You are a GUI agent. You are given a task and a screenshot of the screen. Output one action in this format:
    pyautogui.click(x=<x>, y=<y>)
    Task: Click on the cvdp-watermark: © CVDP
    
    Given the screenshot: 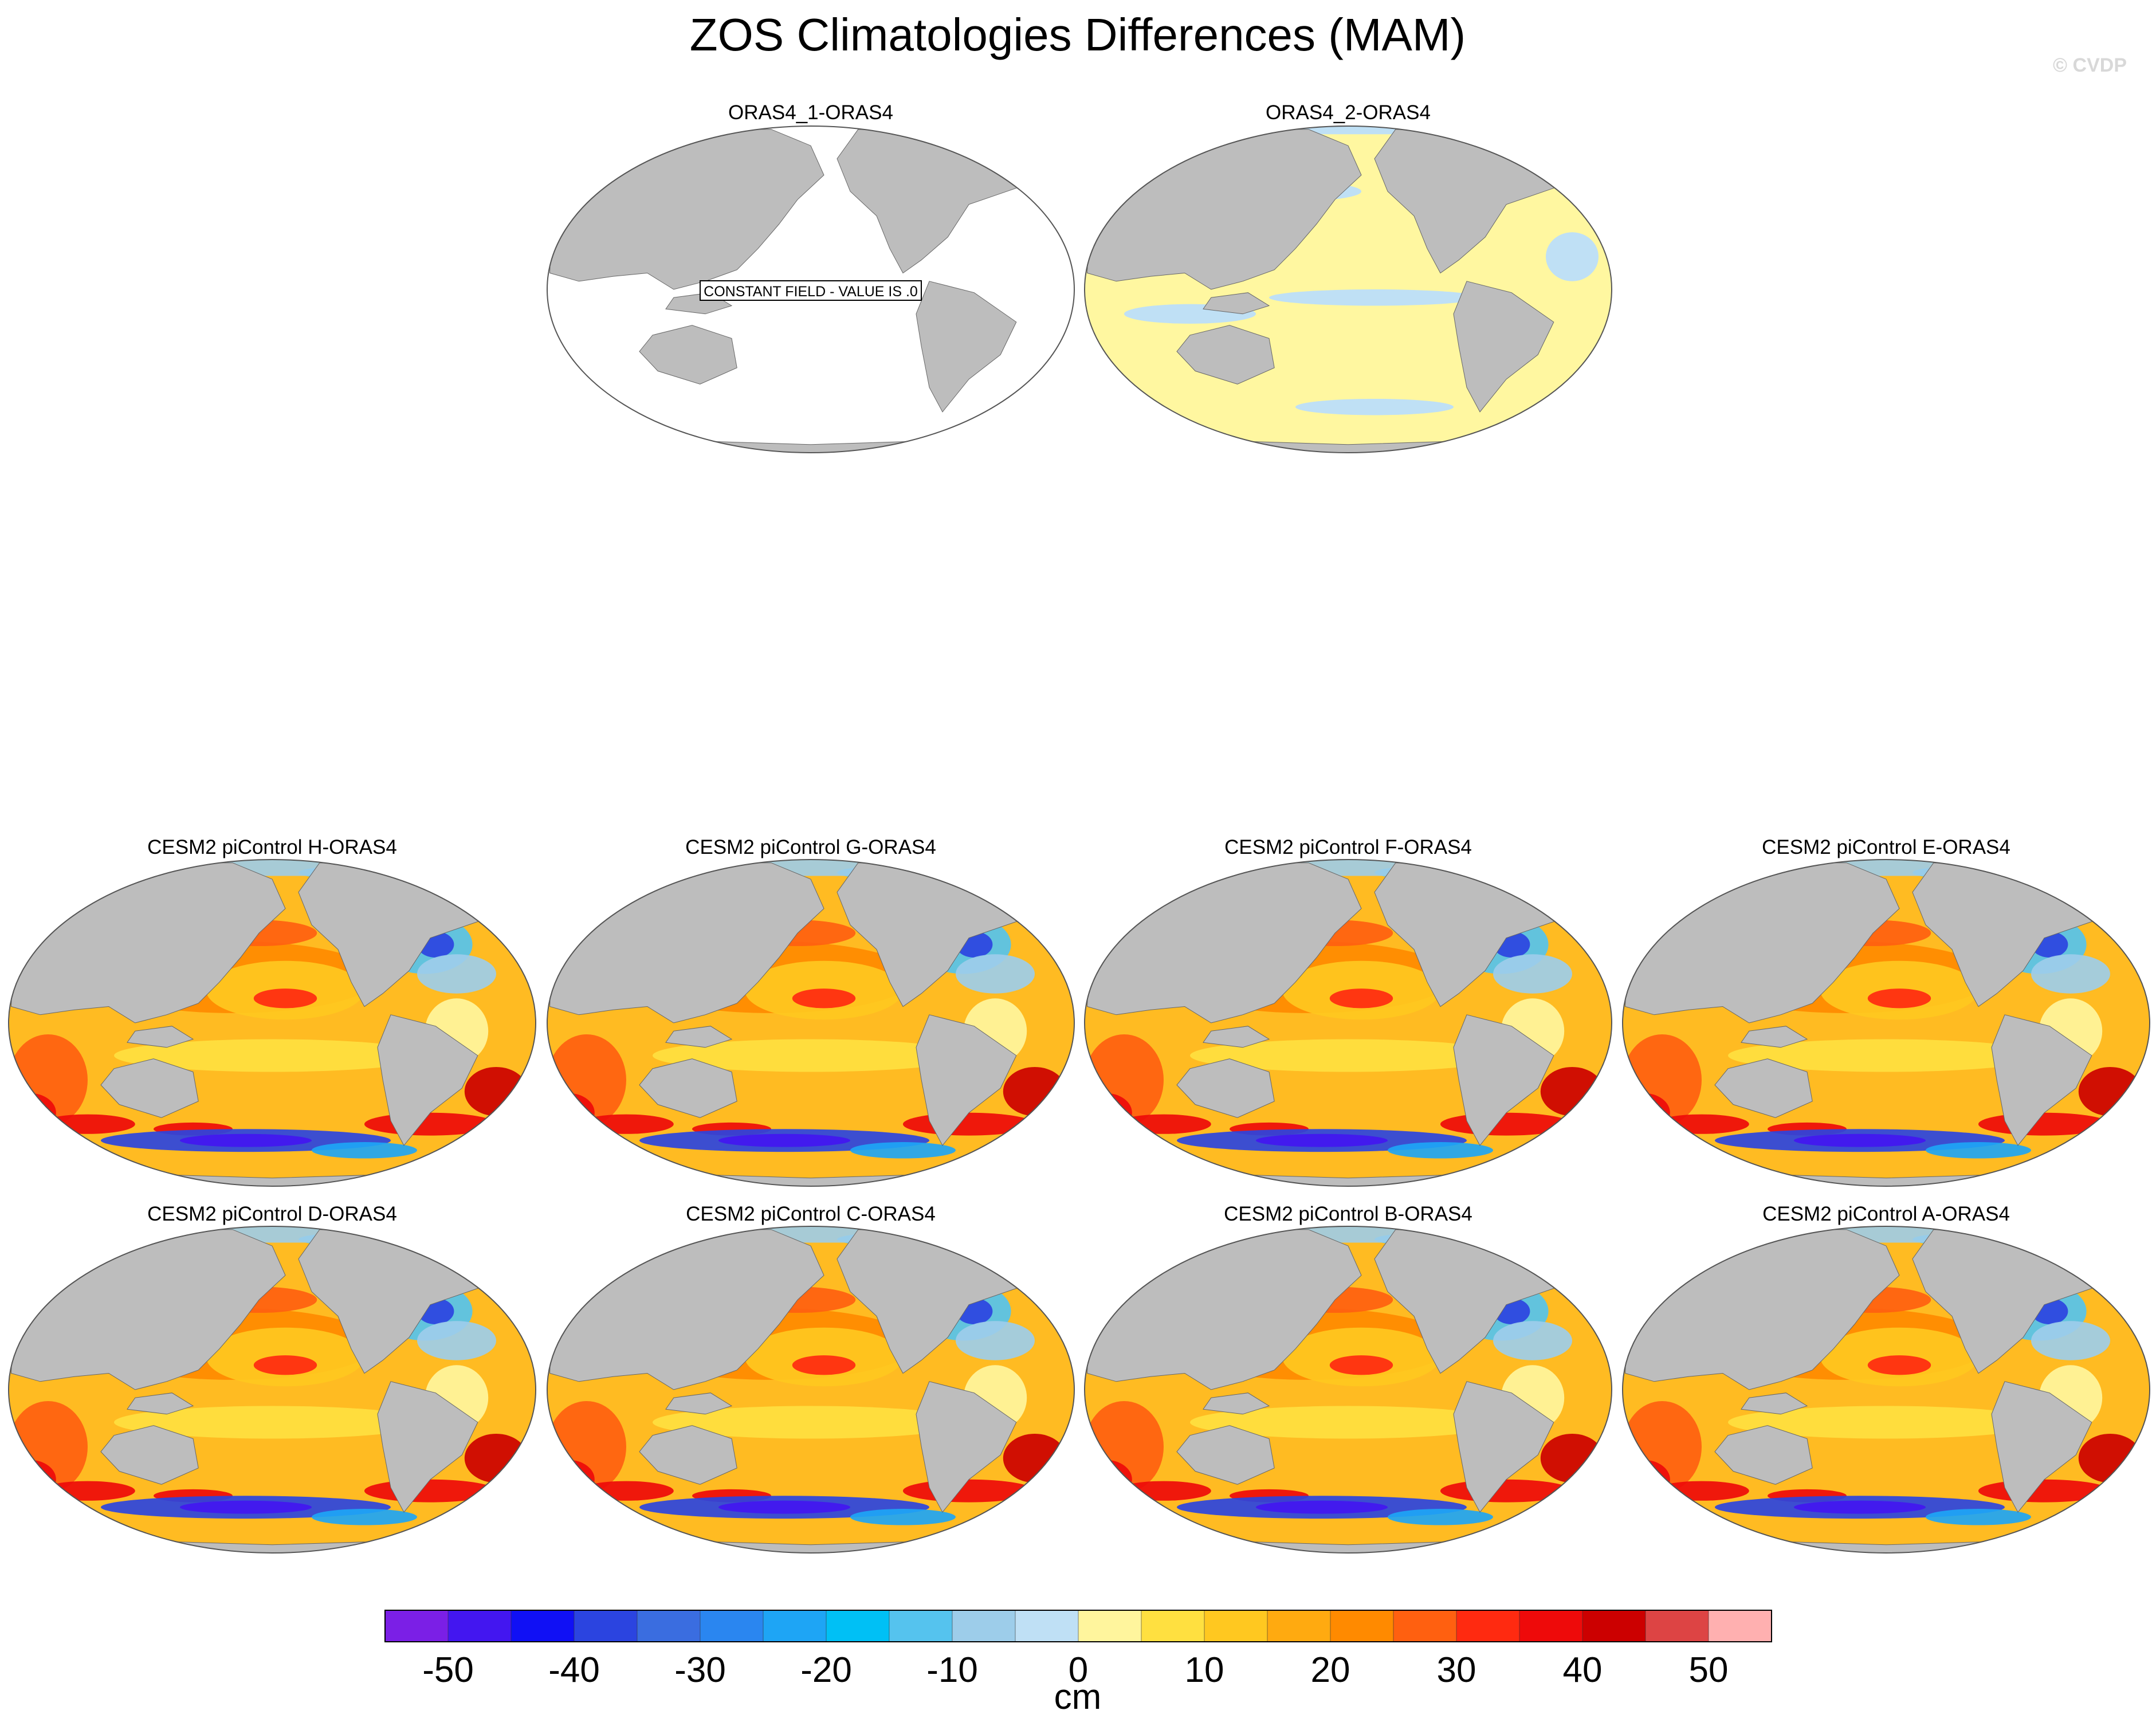 What is the action you would take?
    pyautogui.click(x=2090, y=65)
    